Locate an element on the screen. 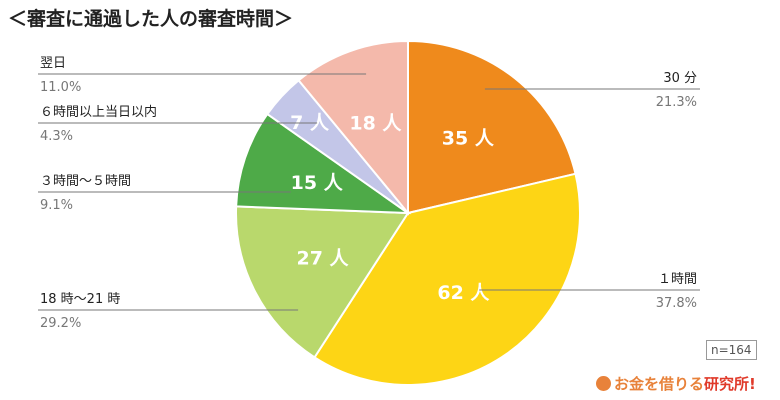 The image size is (780, 400). coin-icon is located at coordinates (603, 383).